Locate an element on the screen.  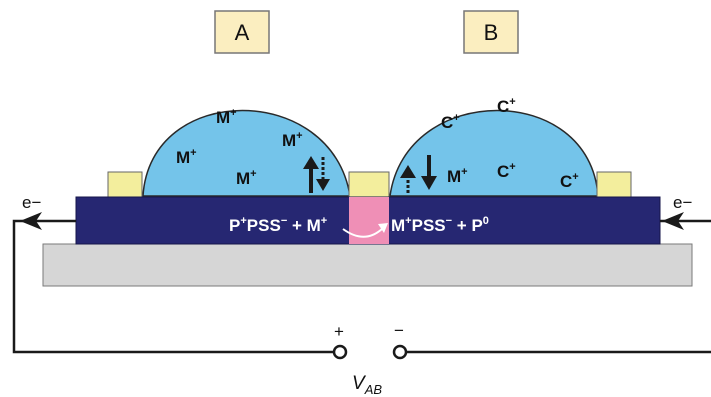
ion-transfer-curved-arrow is located at coordinates (365, 230).